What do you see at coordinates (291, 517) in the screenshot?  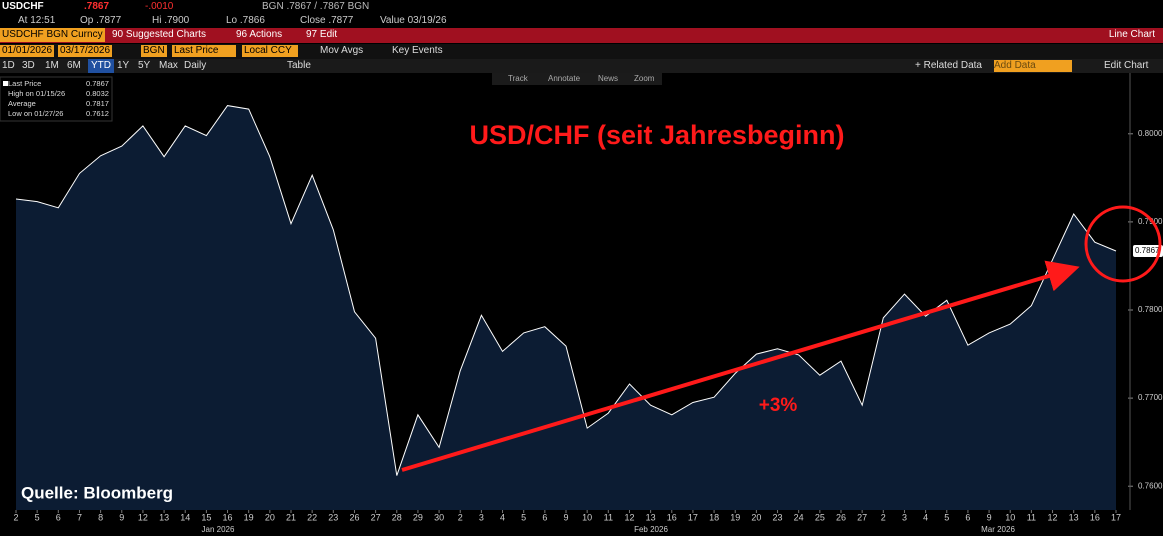 I see `x-tick-label: 21` at bounding box center [291, 517].